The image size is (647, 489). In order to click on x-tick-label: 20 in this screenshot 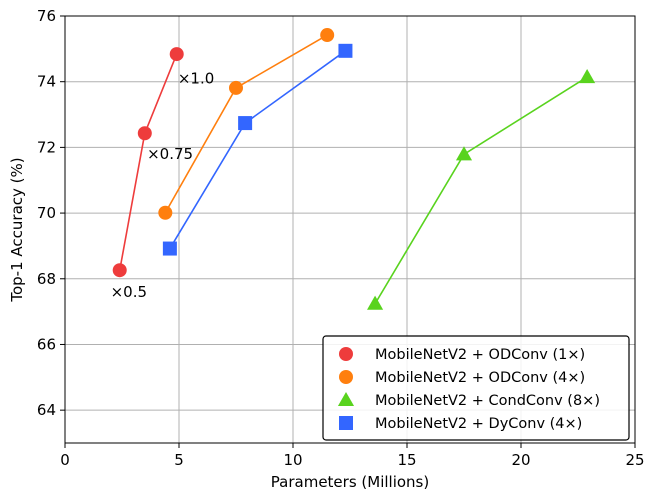, I will do `click(520, 460)`.